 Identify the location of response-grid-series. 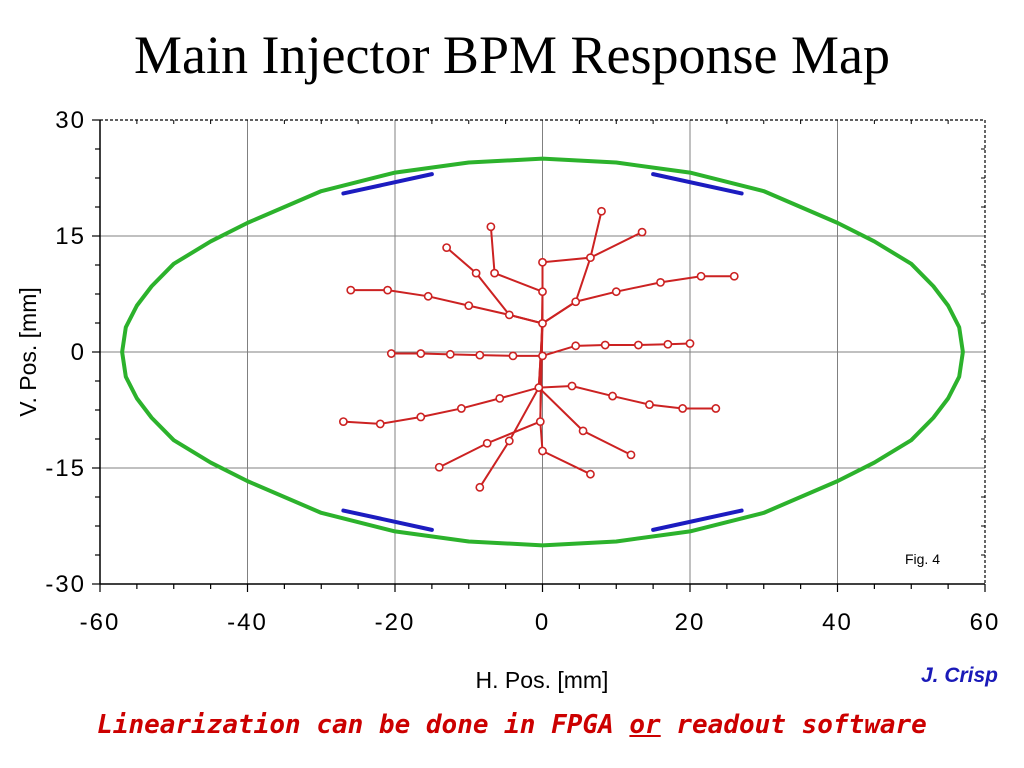
(538, 349).